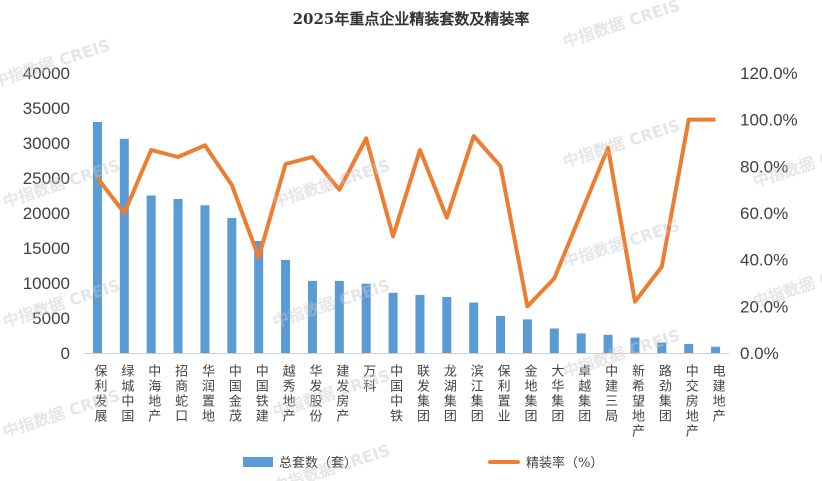 The width and height of the screenshot is (822, 481). Describe the element at coordinates (475, 394) in the screenshot. I see `x-tick-label: 滨江集团` at that location.